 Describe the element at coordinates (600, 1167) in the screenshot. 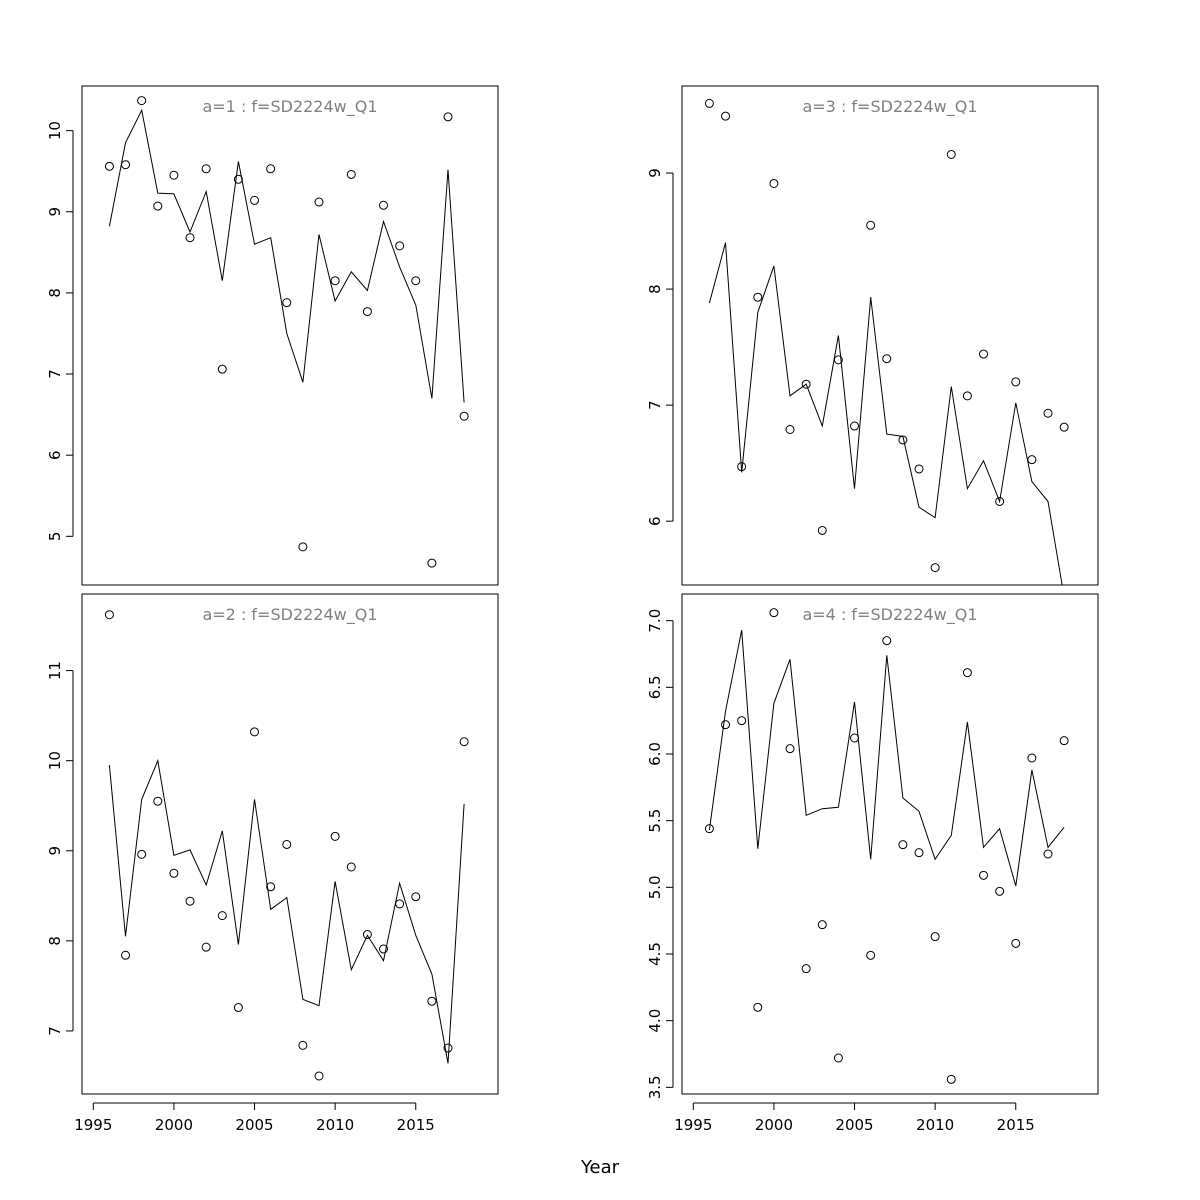

I see `x-axis-title: Year` at that location.